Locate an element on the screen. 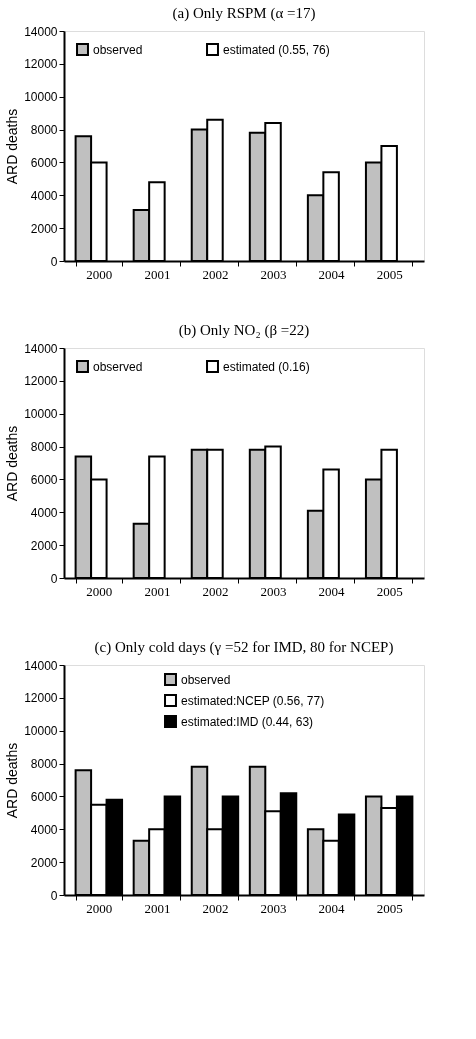 The height and width of the screenshot is (1039, 476). legend-label: estimated (0.55, 76) is located at coordinates (276, 49).